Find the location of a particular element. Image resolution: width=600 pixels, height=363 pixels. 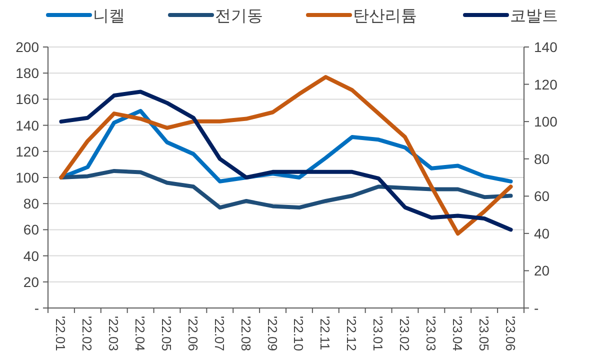

y-tick-label: 20 is located at coordinates (31, 282).